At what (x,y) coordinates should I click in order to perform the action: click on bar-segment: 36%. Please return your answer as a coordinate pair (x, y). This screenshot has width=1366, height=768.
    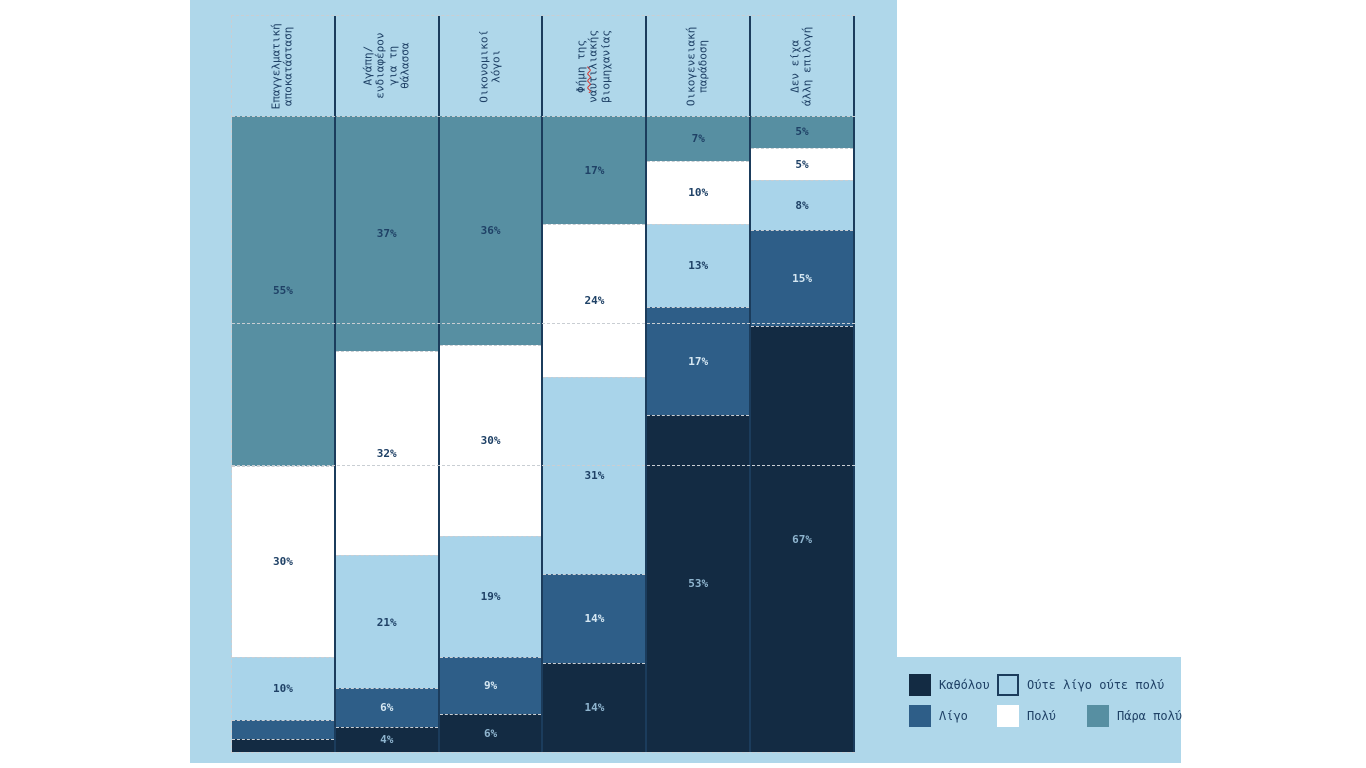
    Looking at the image, I should click on (490, 230).